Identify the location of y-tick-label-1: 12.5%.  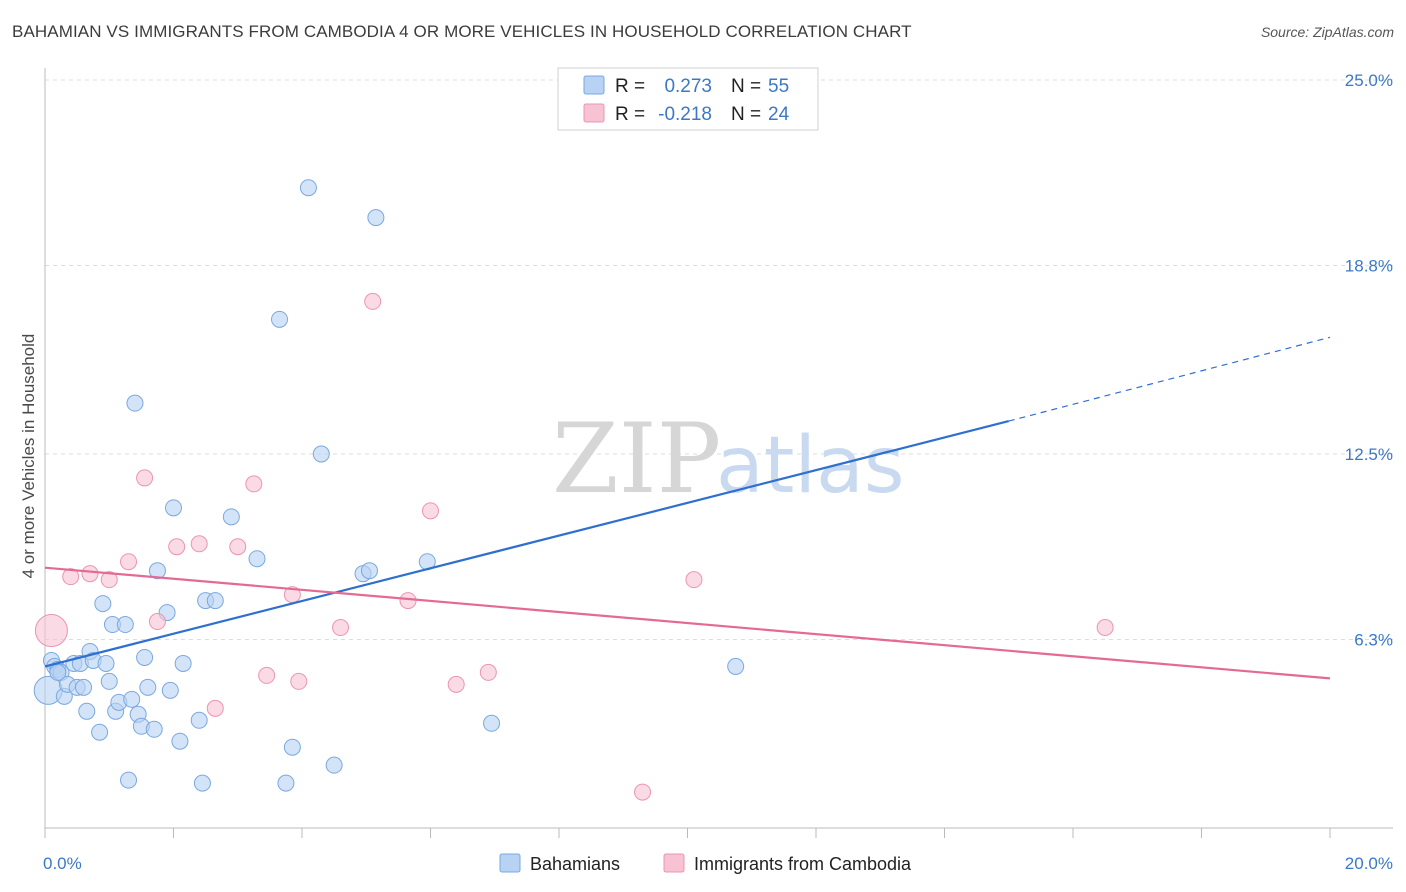
(1369, 454).